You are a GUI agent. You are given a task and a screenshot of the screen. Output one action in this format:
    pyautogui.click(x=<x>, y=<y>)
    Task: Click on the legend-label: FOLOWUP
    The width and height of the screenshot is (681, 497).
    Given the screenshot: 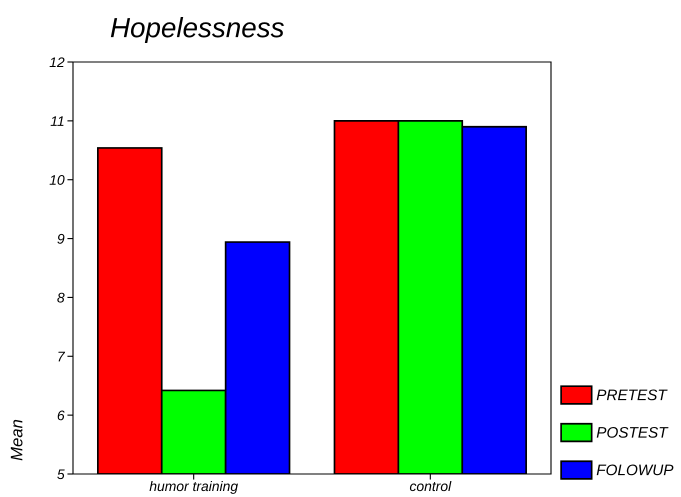 What is the action you would take?
    pyautogui.click(x=635, y=470)
    